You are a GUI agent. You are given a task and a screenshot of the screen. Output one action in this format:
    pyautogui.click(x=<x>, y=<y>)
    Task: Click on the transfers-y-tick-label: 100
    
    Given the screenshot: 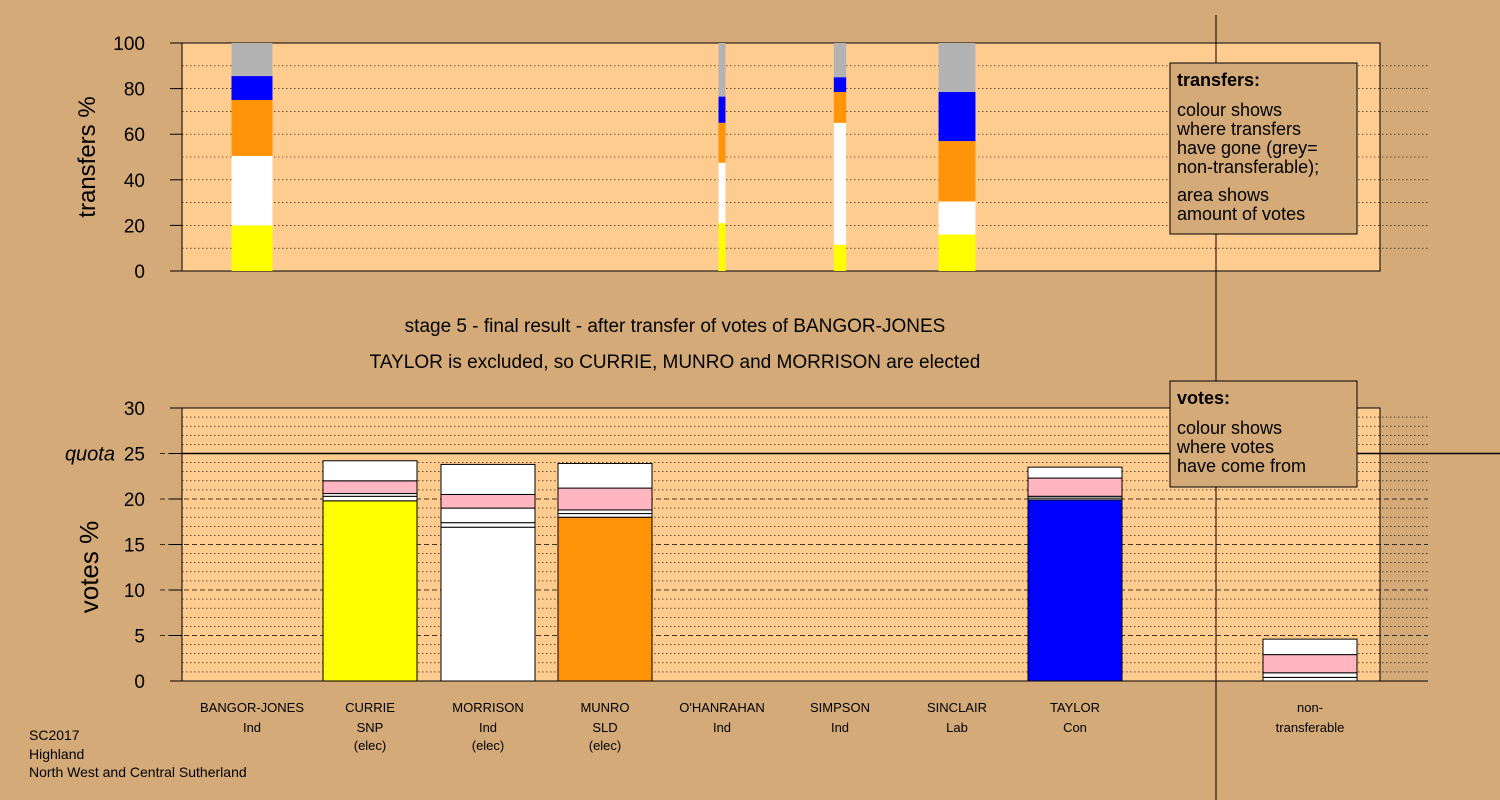 What is the action you would take?
    pyautogui.click(x=129, y=44)
    